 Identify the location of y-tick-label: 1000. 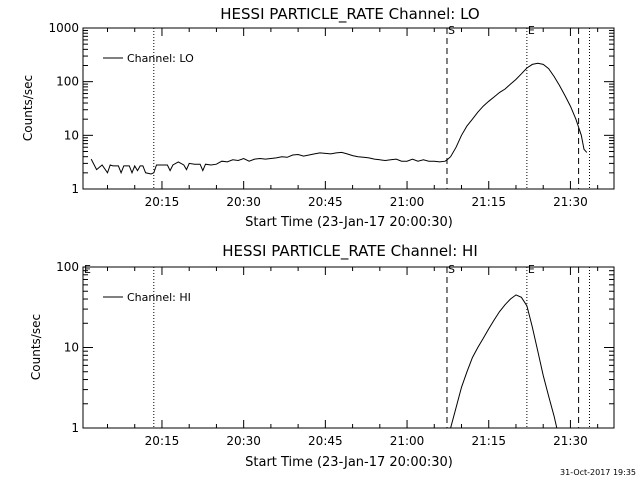
(63, 28).